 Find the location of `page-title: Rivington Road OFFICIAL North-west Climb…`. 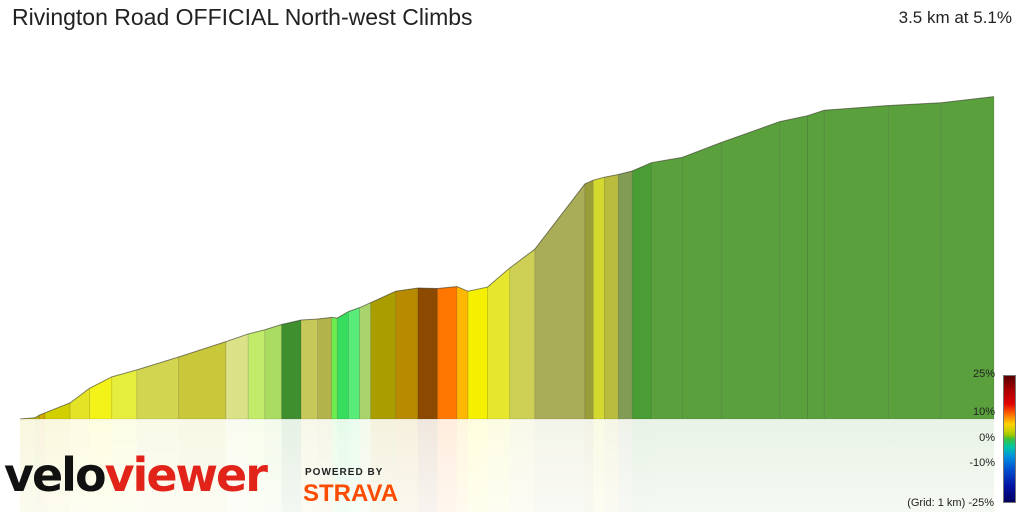

page-title: Rivington Road OFFICIAL North-west Climb… is located at coordinates (242, 17).